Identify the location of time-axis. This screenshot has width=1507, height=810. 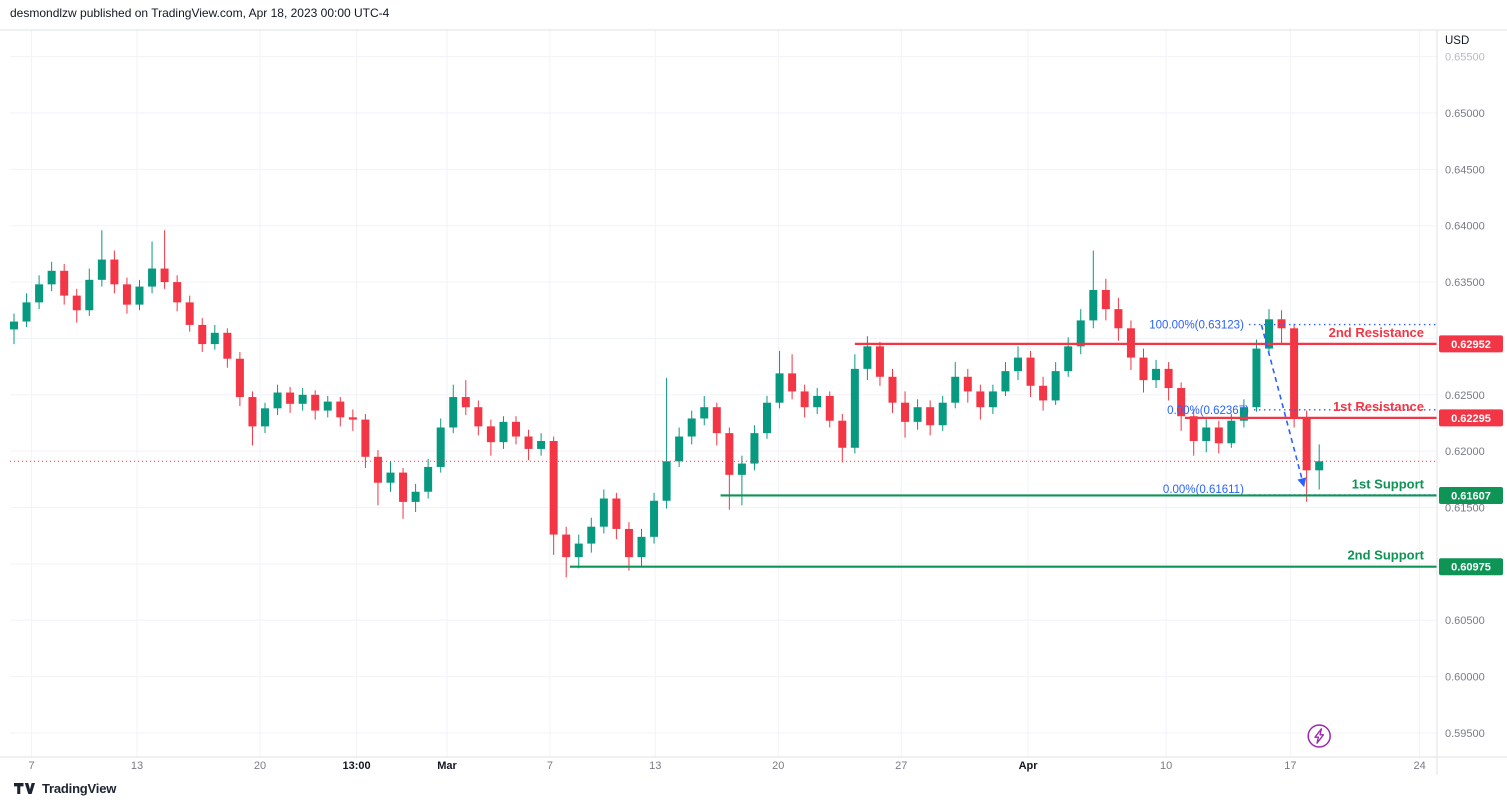
(753, 766).